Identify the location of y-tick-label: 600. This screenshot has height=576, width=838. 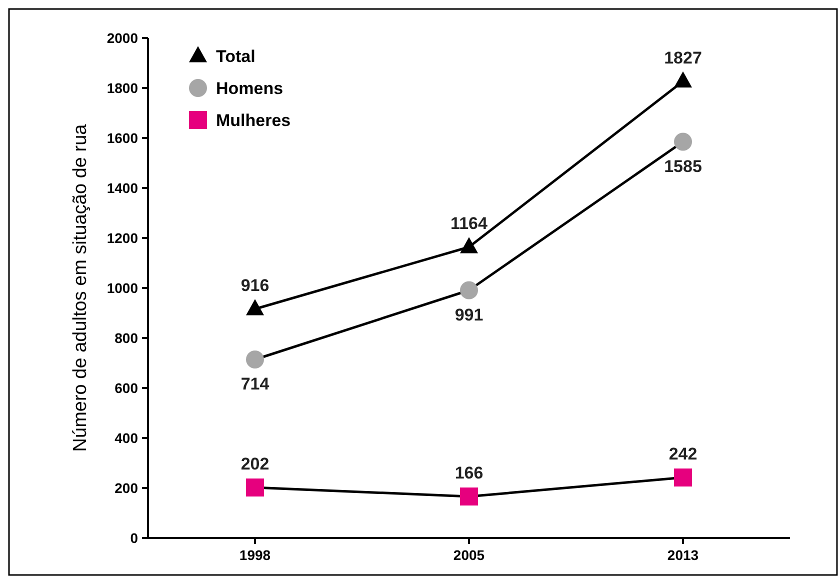
(126, 388).